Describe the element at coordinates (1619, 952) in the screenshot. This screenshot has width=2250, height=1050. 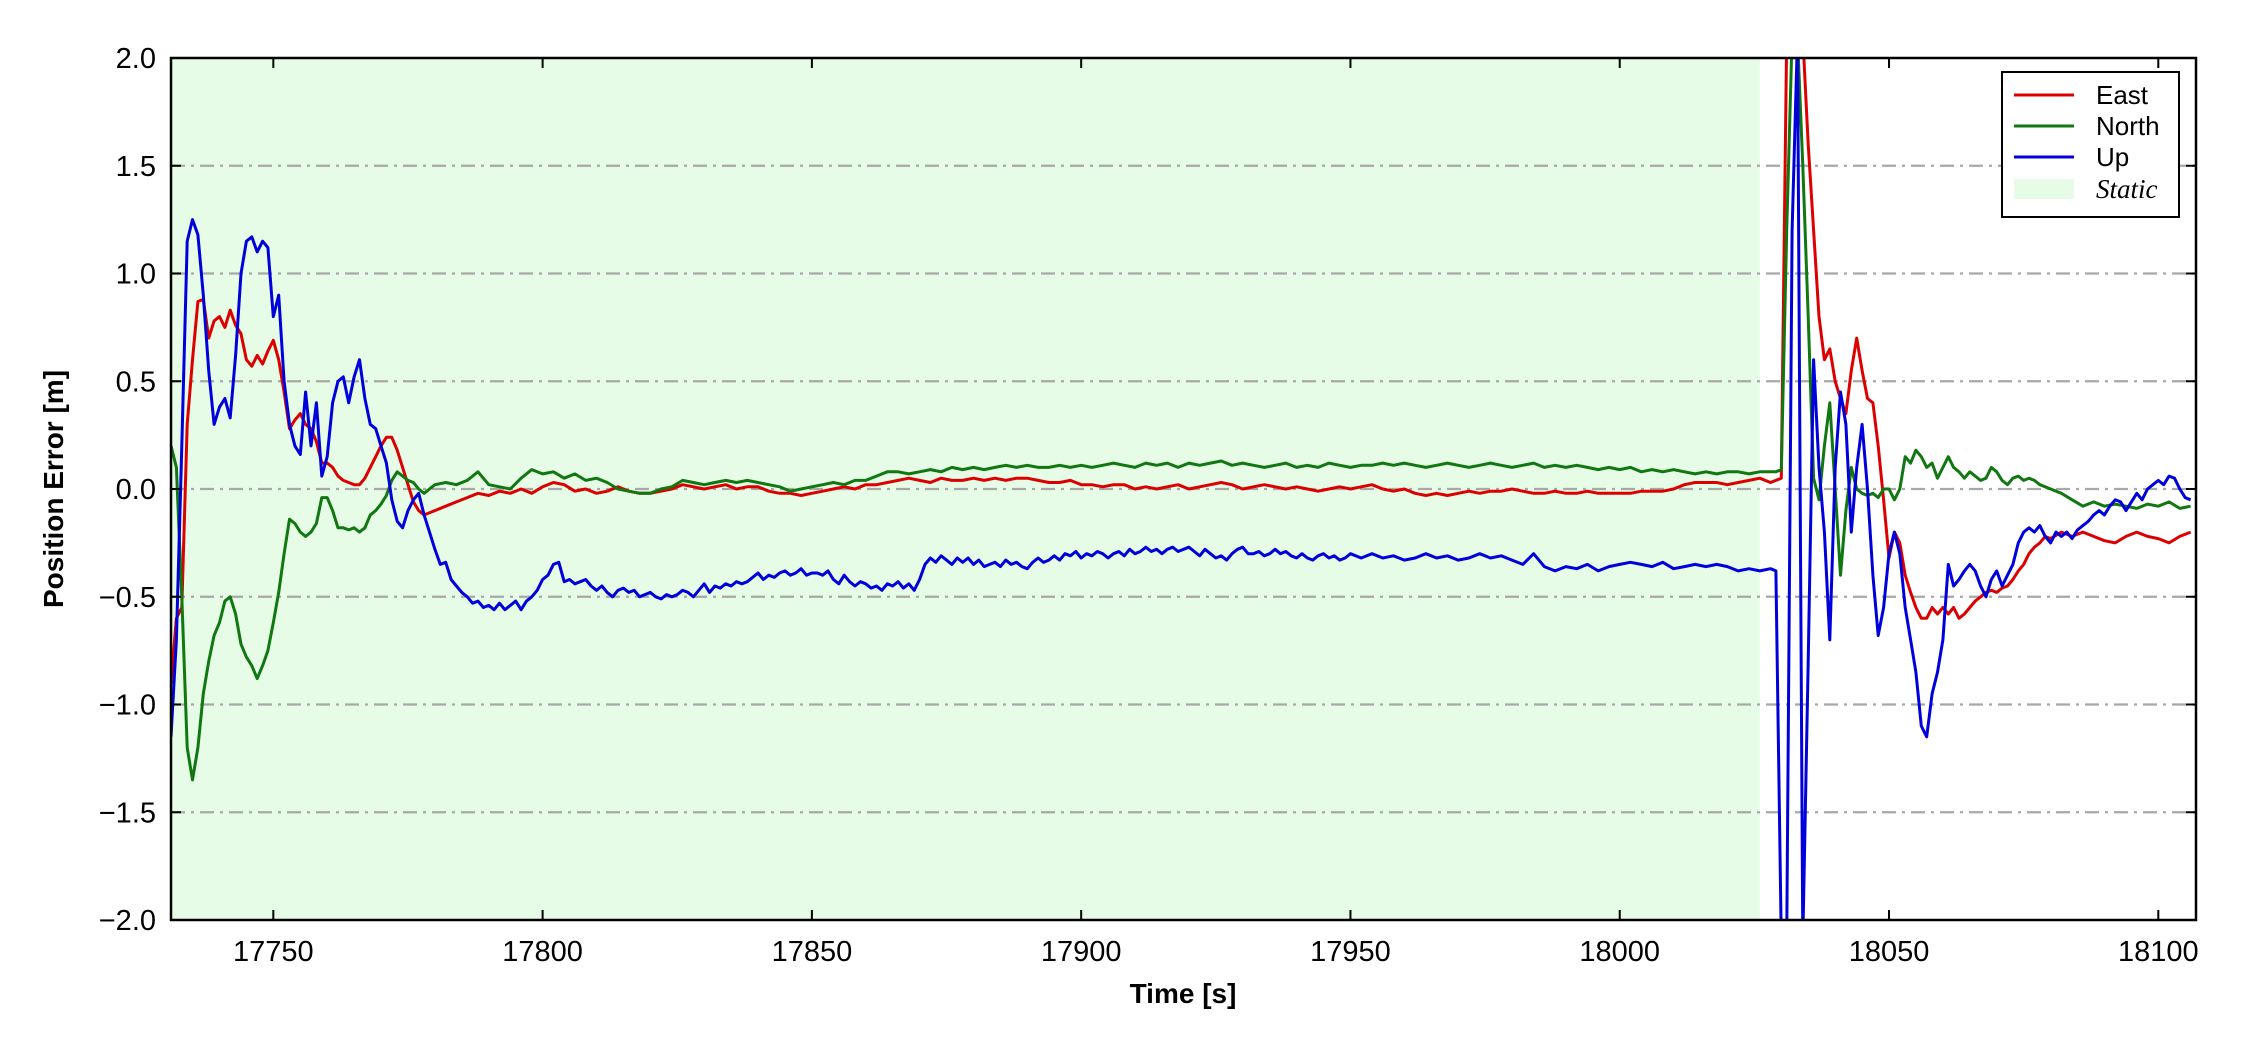
I see `x-tick-label: 18000` at that location.